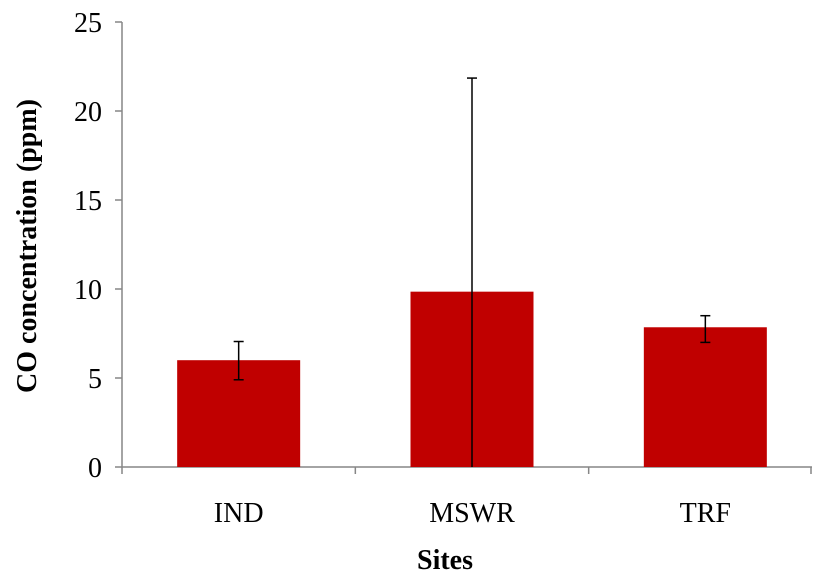 This screenshot has height=573, width=817. What do you see at coordinates (88, 290) in the screenshot?
I see `y-tick-label: 10` at bounding box center [88, 290].